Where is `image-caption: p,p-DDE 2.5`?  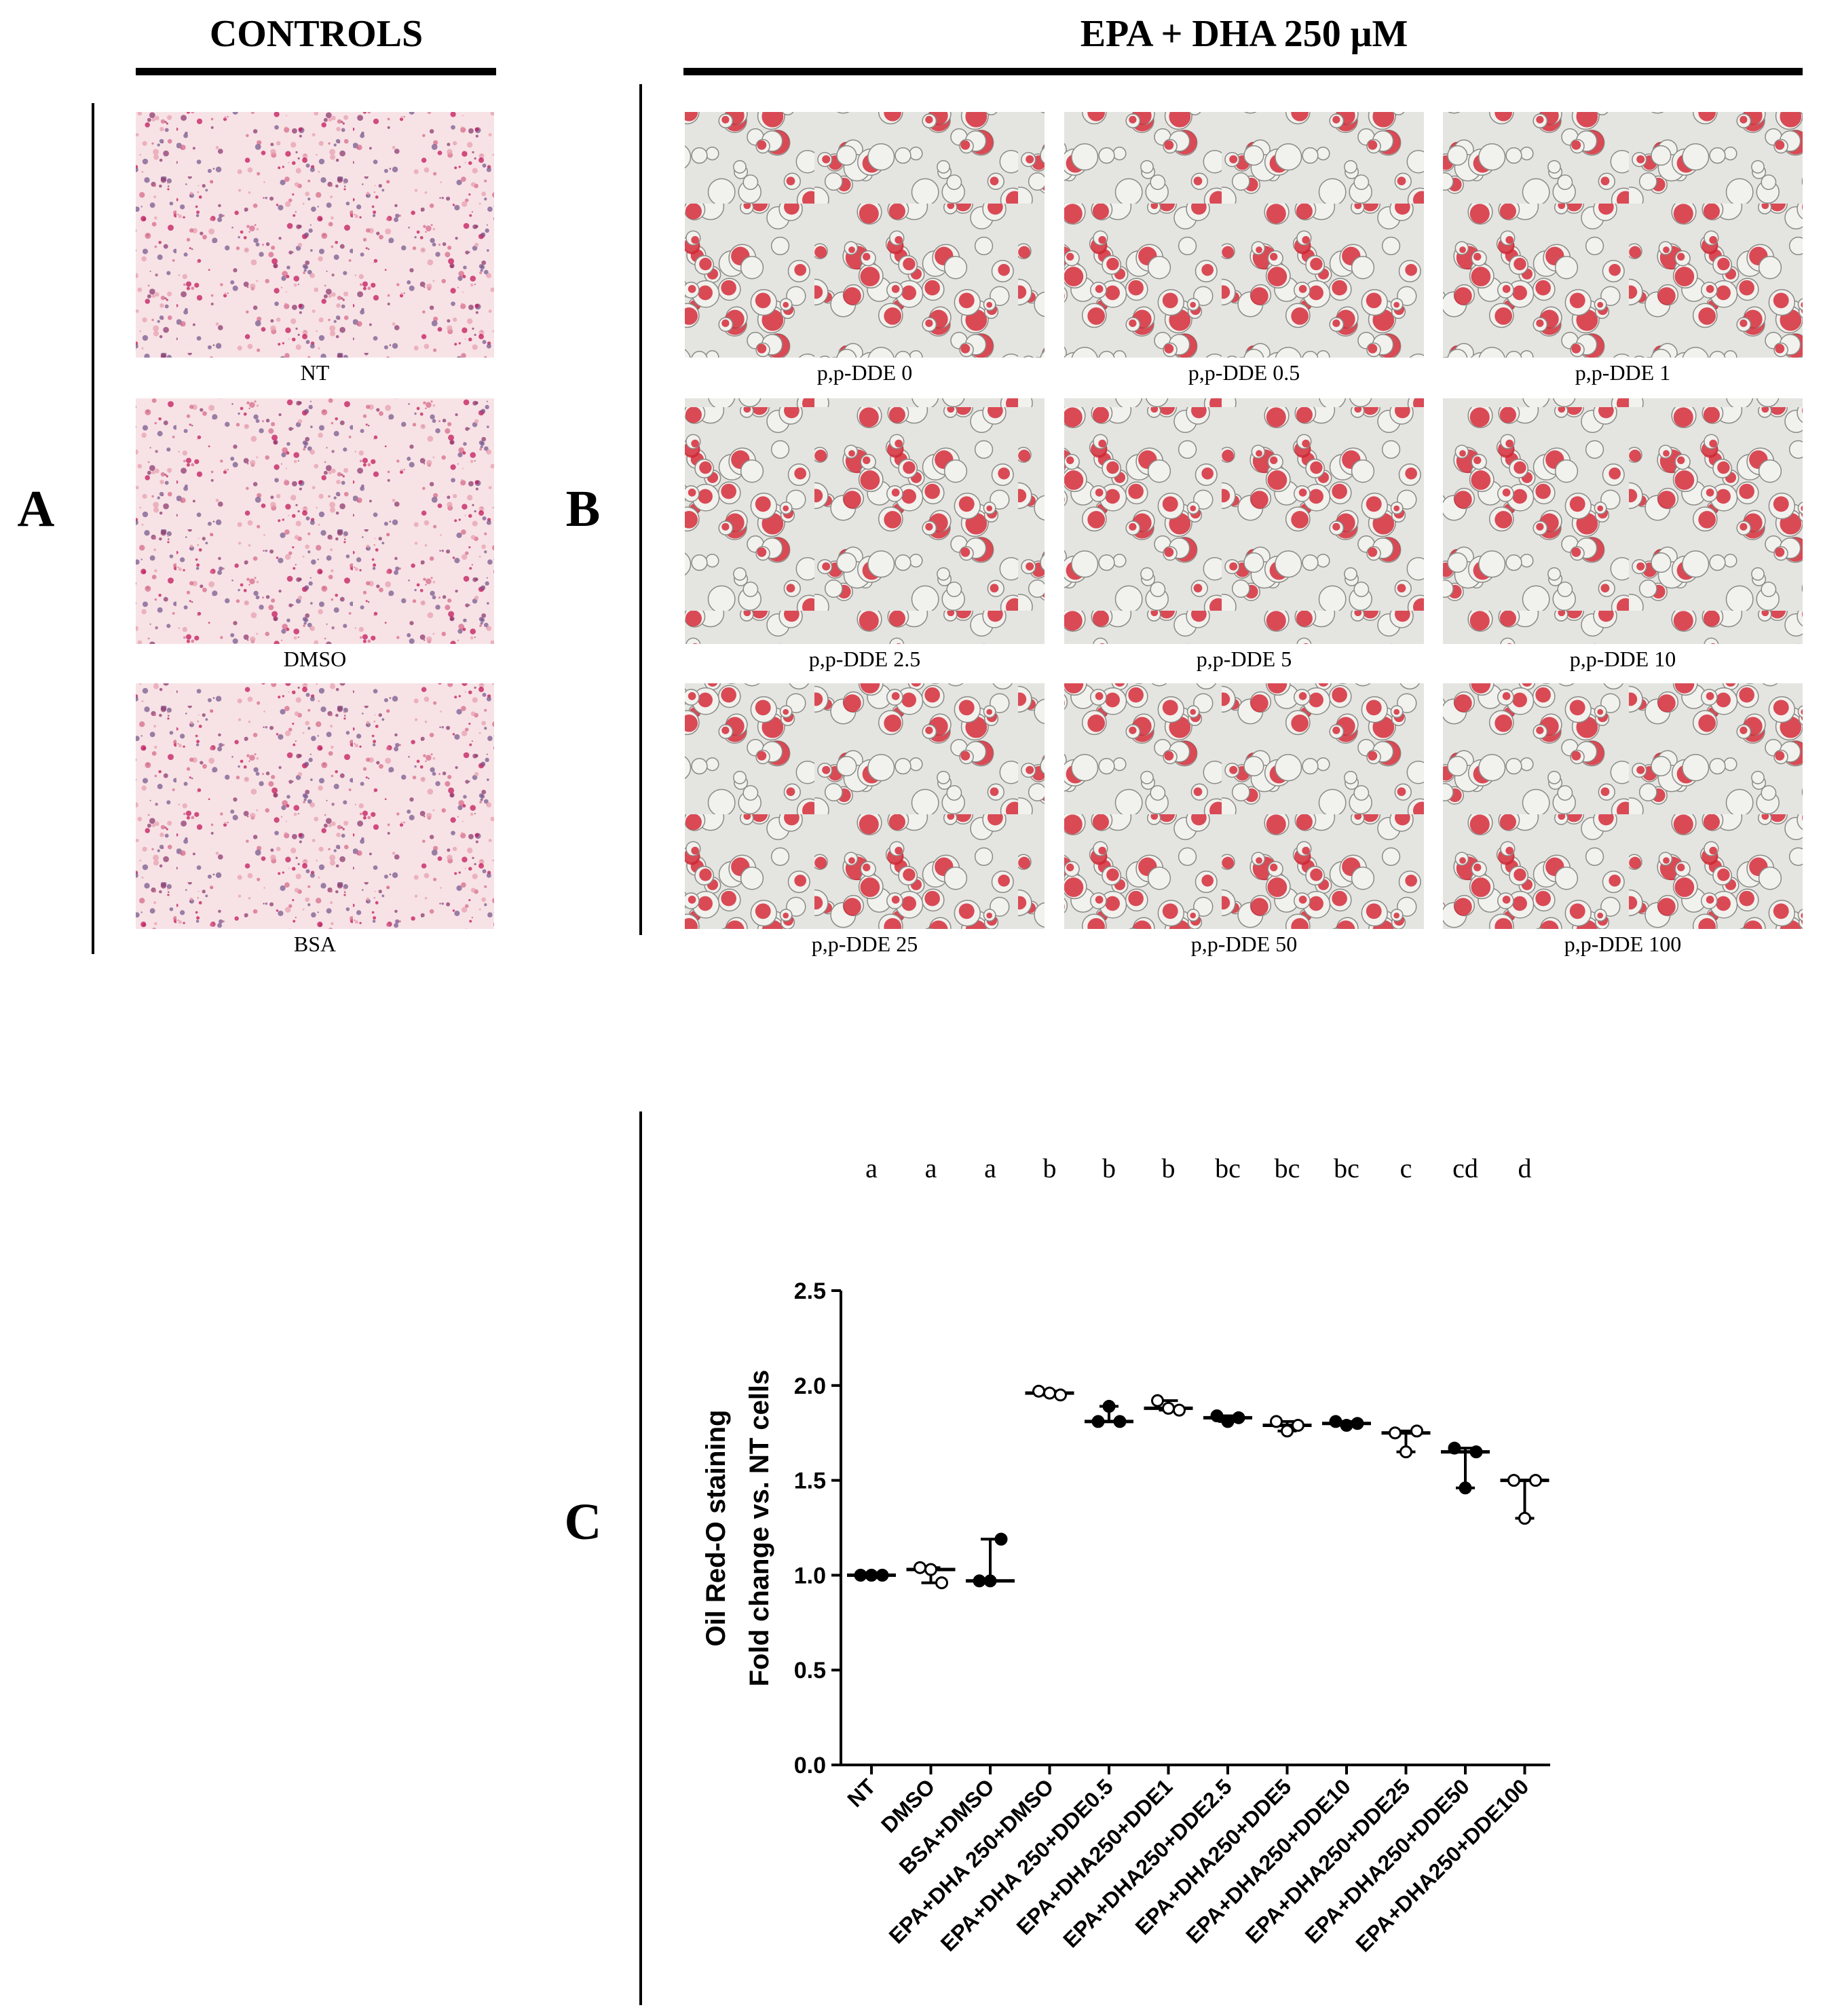 image-caption: p,p-DDE 2.5 is located at coordinates (864, 659).